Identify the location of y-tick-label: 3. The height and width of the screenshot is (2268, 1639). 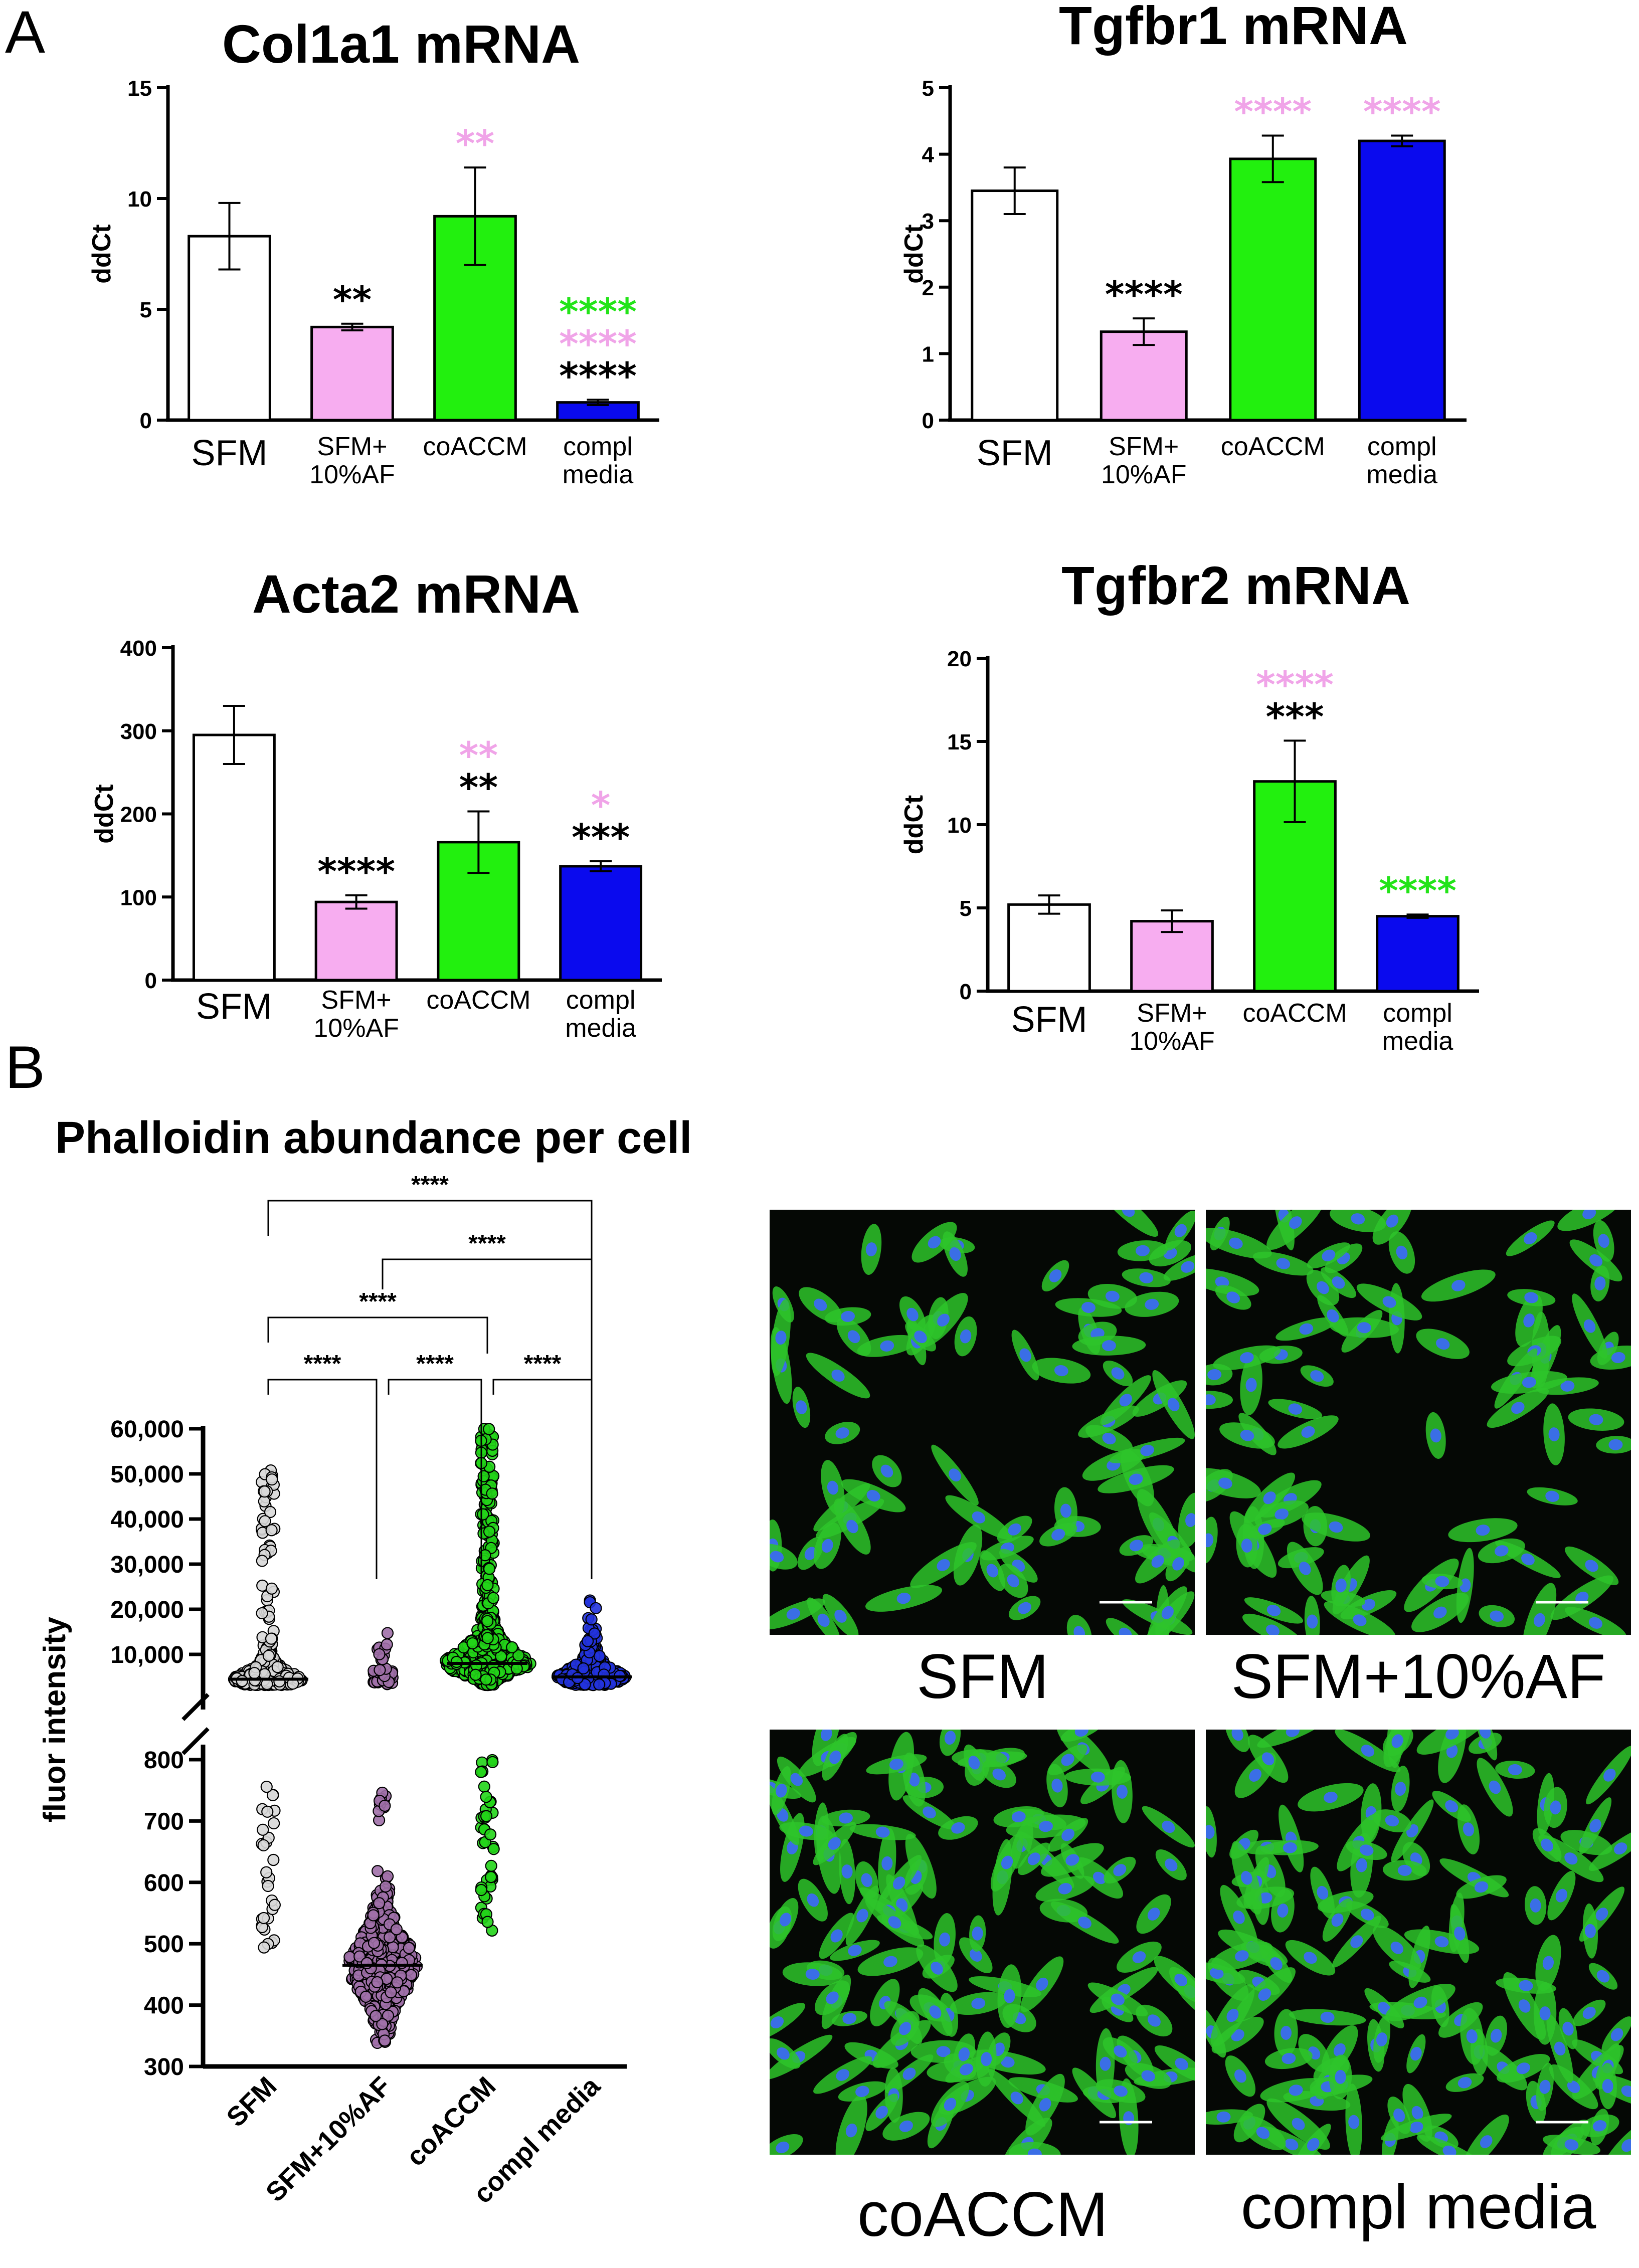
(928, 221).